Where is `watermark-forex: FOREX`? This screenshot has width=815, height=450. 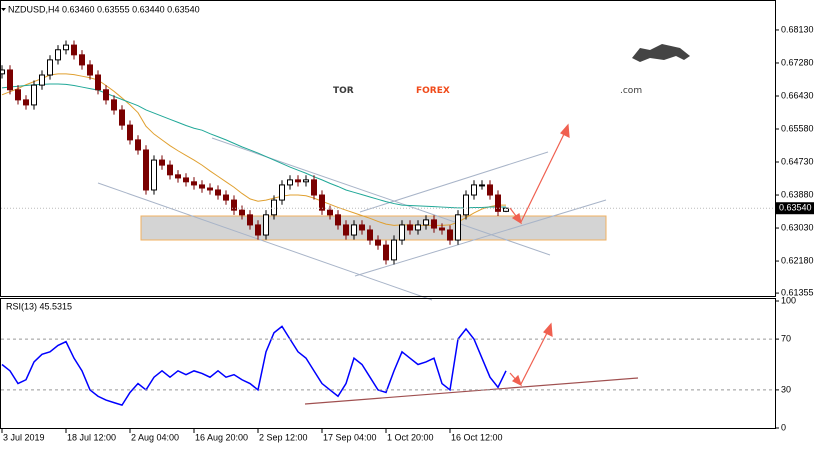 watermark-forex: FOREX is located at coordinates (433, 91).